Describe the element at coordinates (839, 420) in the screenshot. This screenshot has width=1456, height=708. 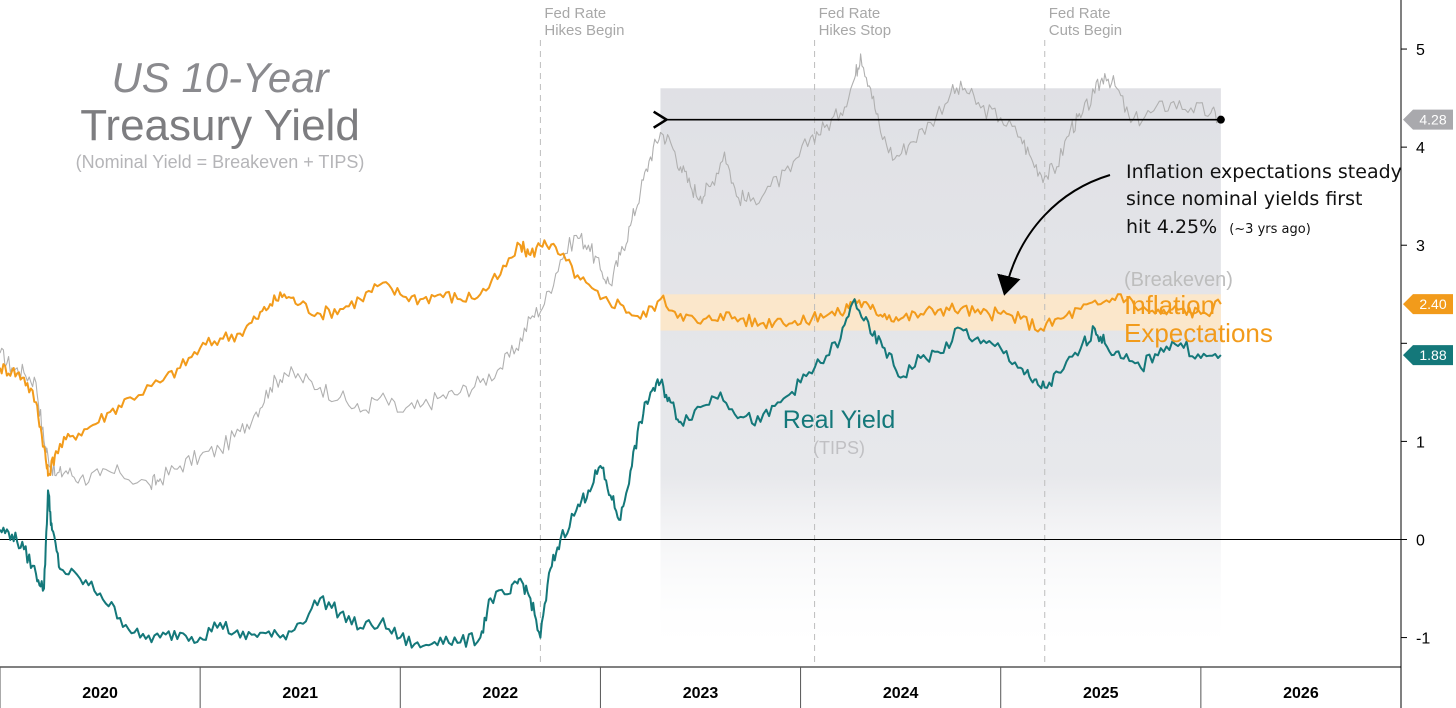
I see `real-yield-label: Real Yield` at that location.